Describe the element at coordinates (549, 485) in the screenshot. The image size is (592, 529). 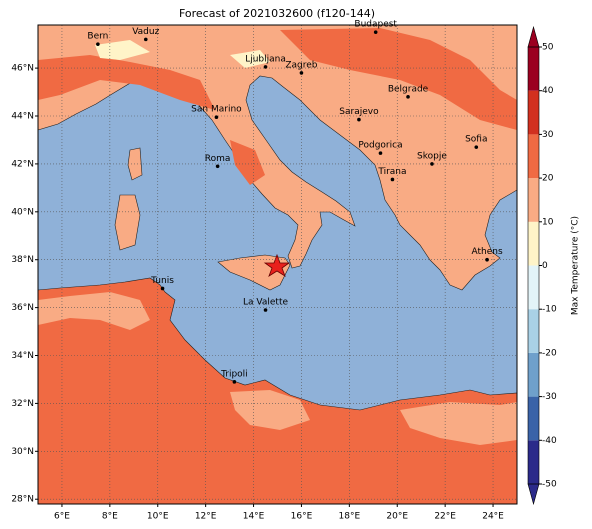
I see `colorbar-tick-label: -50` at that location.